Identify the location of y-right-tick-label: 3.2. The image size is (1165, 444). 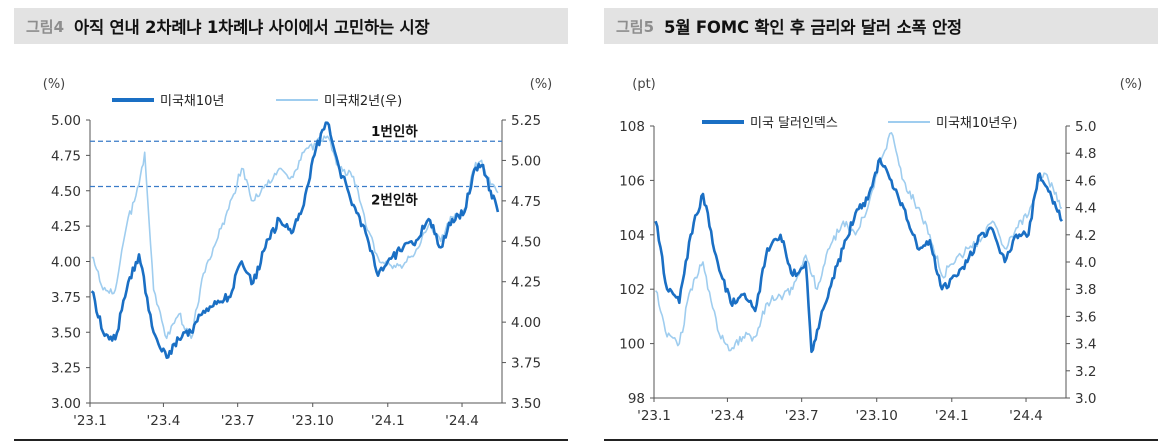
(1085, 372).